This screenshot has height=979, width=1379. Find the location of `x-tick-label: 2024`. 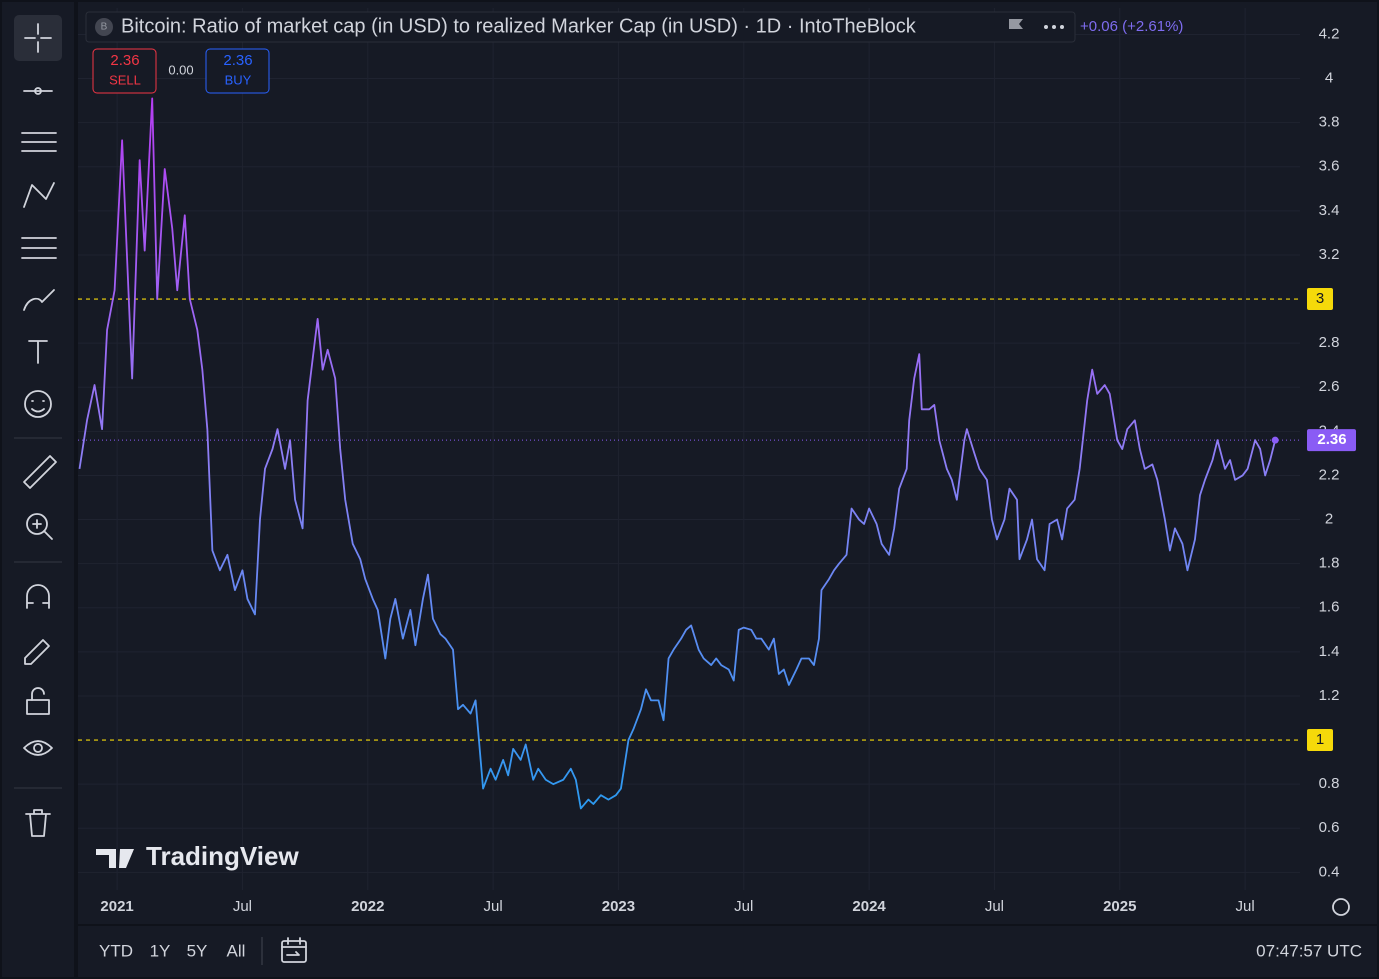

x-tick-label: 2024 is located at coordinates (869, 906).